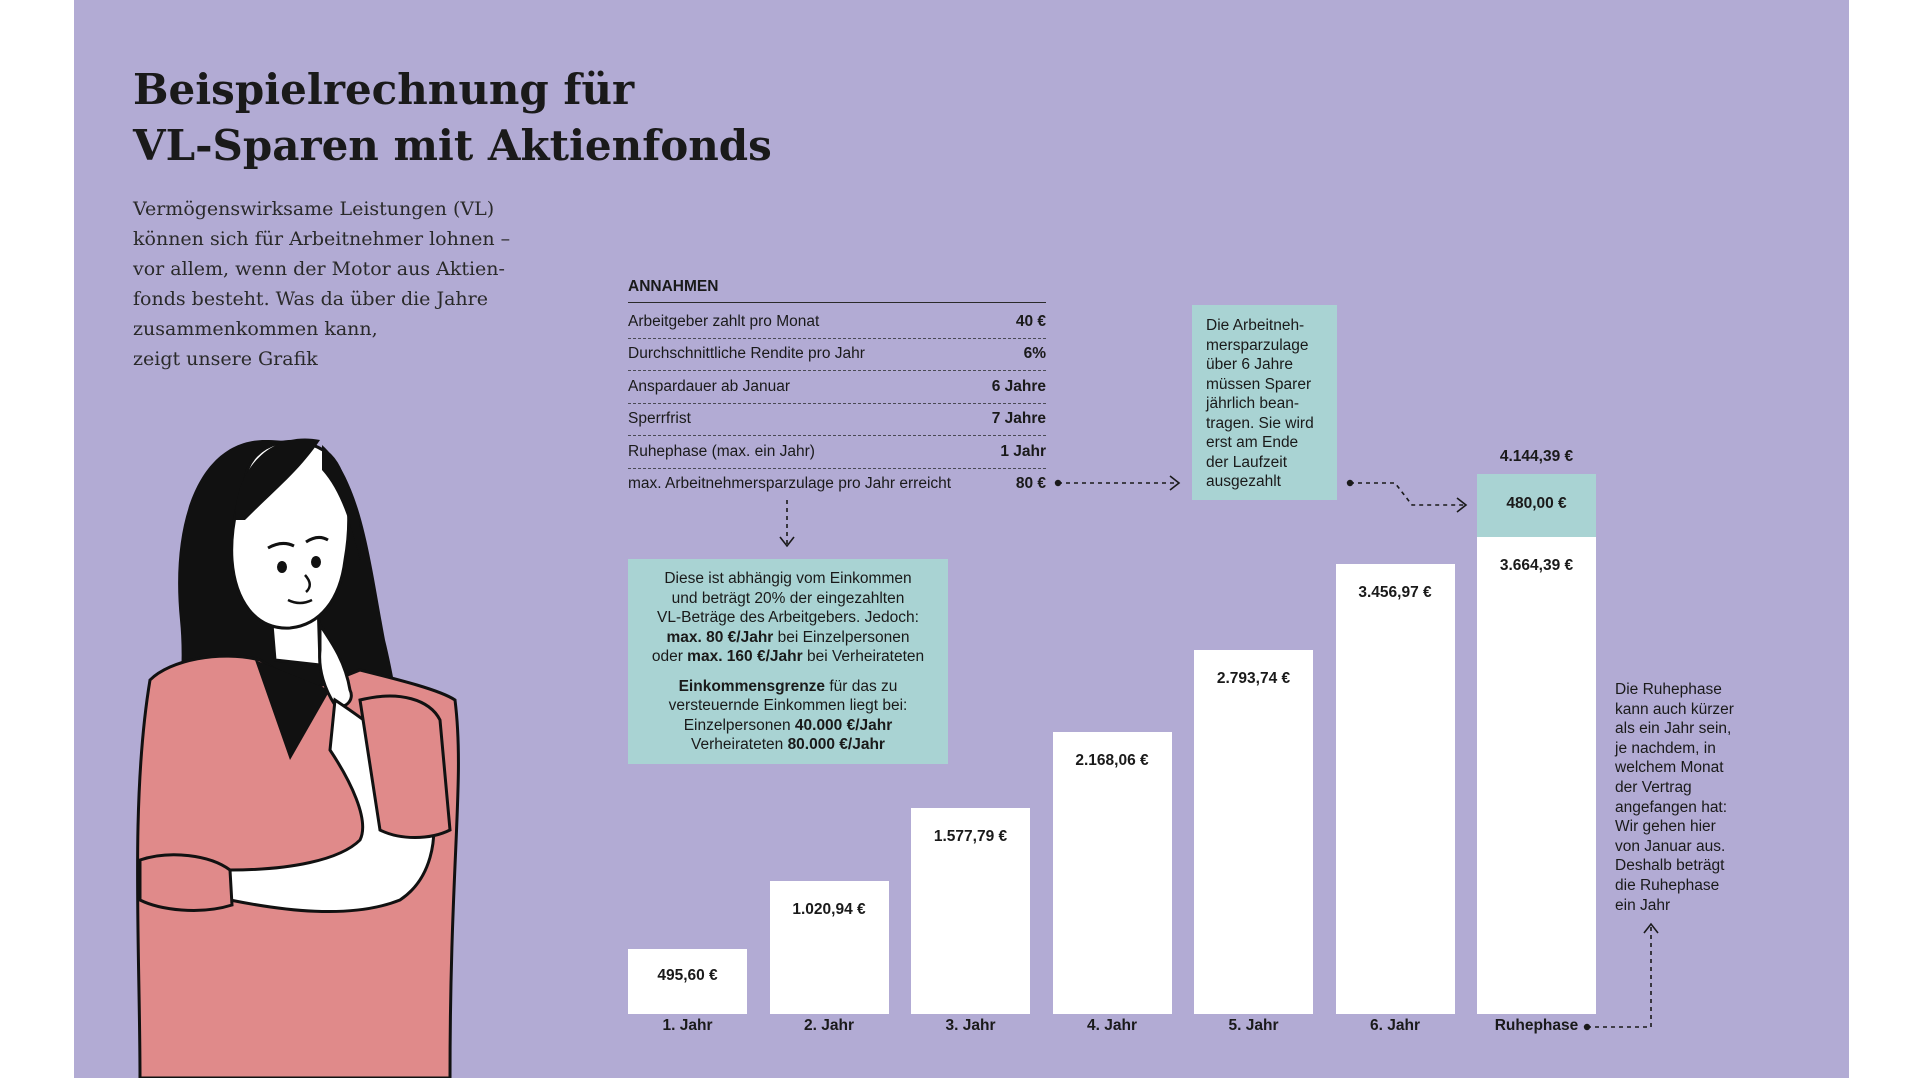 Image resolution: width=1920 pixels, height=1078 pixels. What do you see at coordinates (1668, 689) in the screenshot?
I see `note-line: Die Ruhephase` at bounding box center [1668, 689].